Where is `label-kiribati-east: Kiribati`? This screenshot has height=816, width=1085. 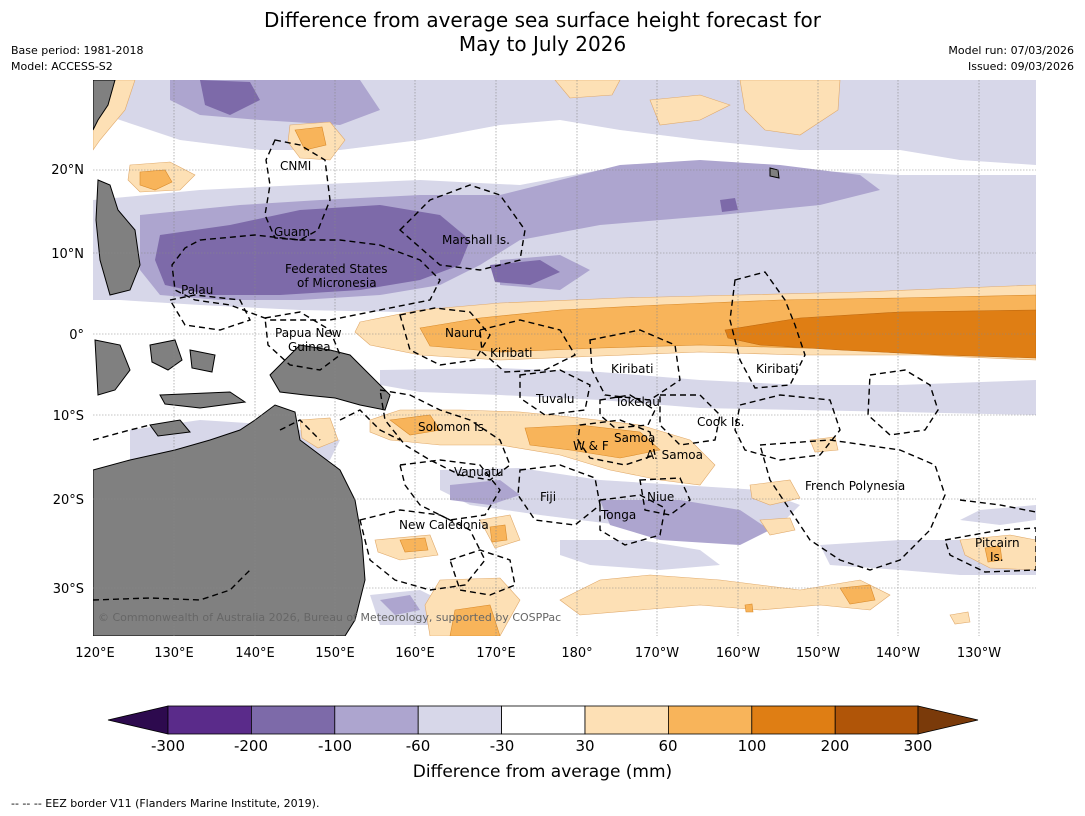 label-kiribati-east: Kiribati is located at coordinates (777, 369).